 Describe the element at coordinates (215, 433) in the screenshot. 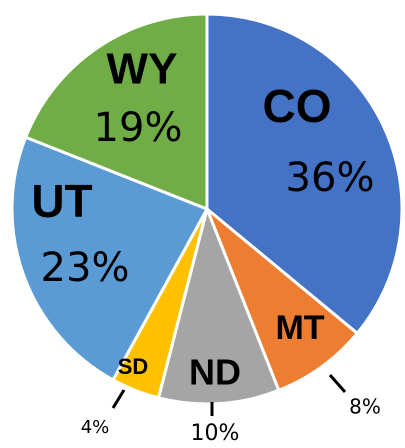

I see `slice-percent: 10%` at that location.